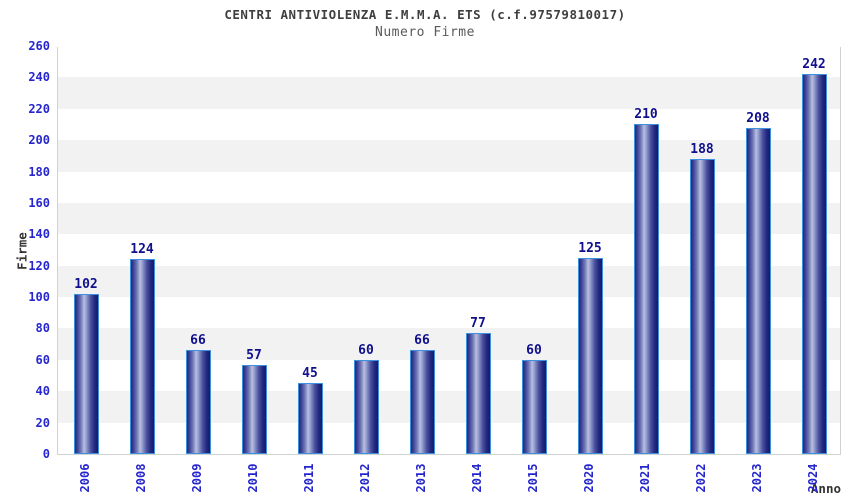  What do you see at coordinates (421, 478) in the screenshot?
I see `x-tick-label: 2013` at bounding box center [421, 478].